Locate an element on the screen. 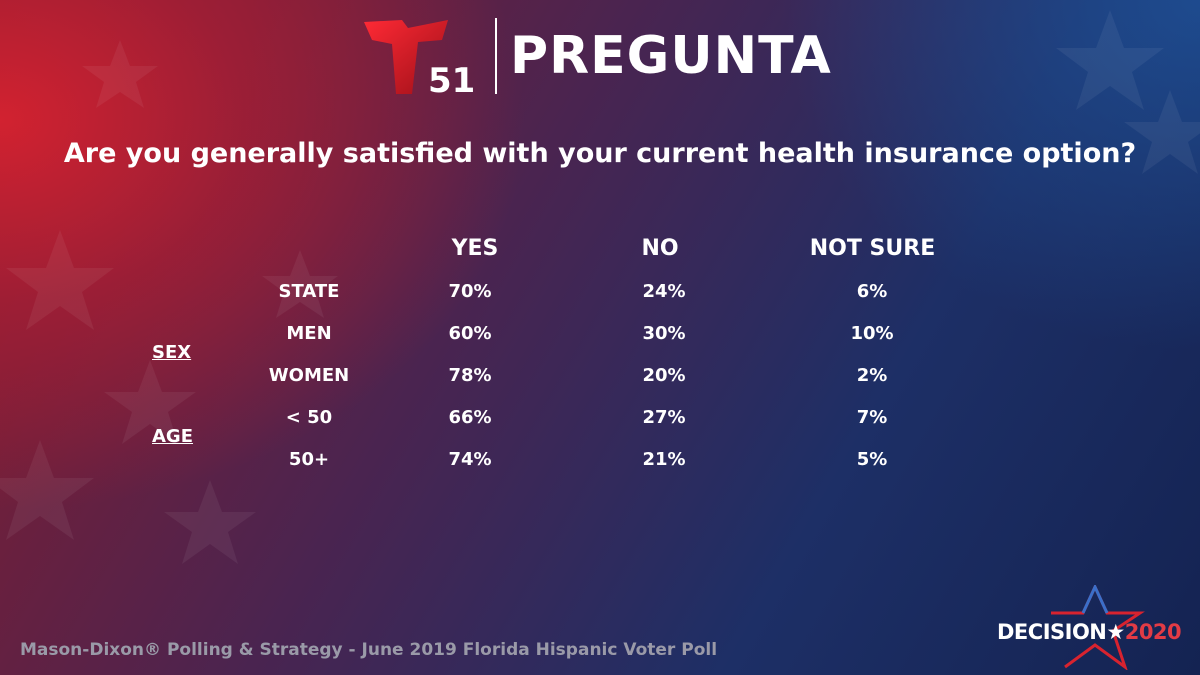 The width and height of the screenshot is (1200, 675). cell-men-no: 30% is located at coordinates (664, 333).